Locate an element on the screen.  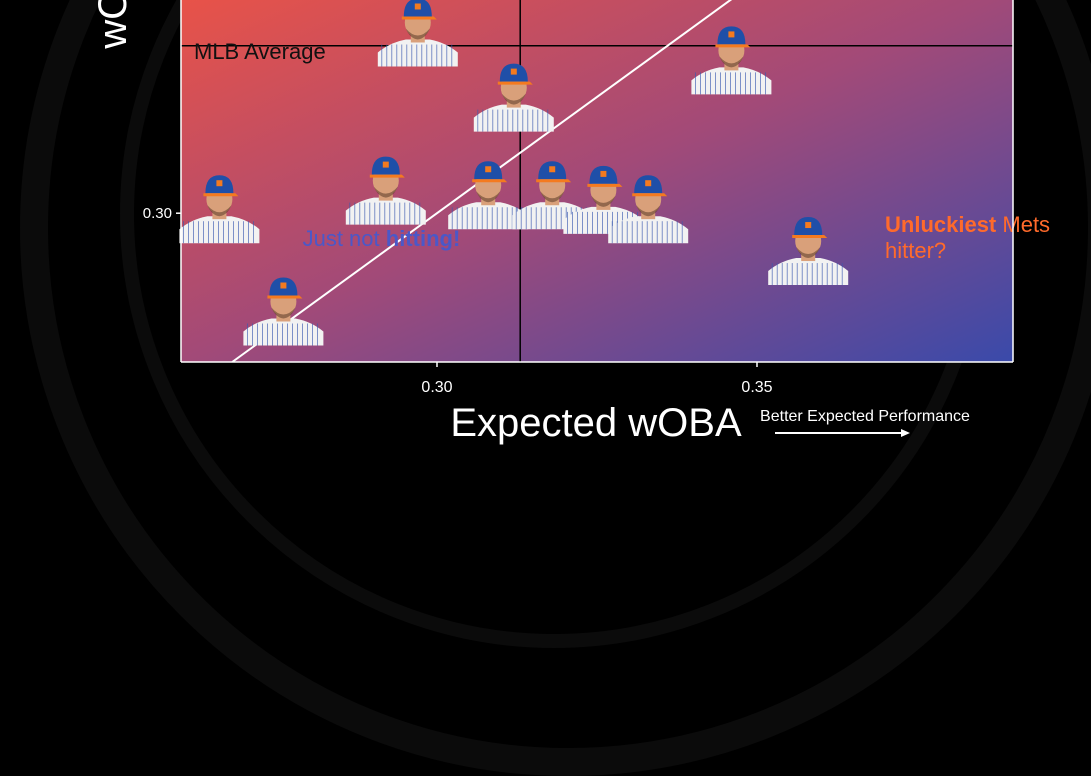
x-tick-label: 0.30 is located at coordinates (436, 387).